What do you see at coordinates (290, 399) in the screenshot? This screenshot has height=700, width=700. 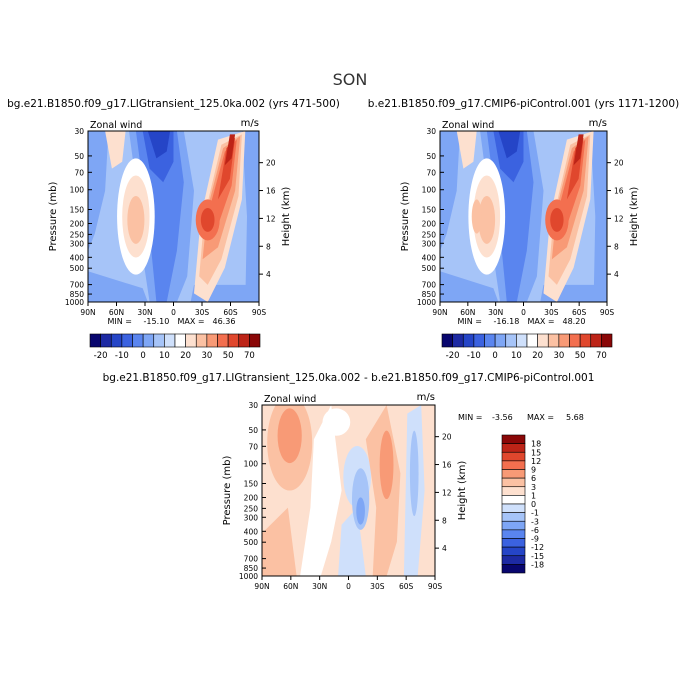 I see `field-label: Zonal wind` at bounding box center [290, 399].